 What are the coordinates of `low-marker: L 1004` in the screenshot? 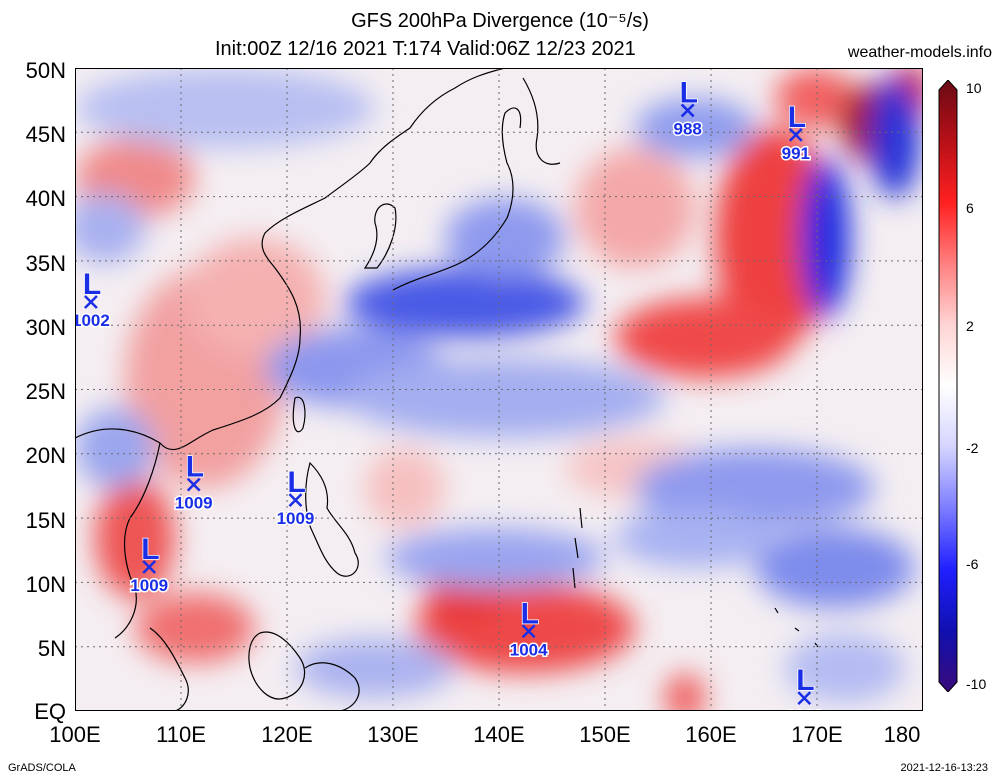 It's located at (528, 629).